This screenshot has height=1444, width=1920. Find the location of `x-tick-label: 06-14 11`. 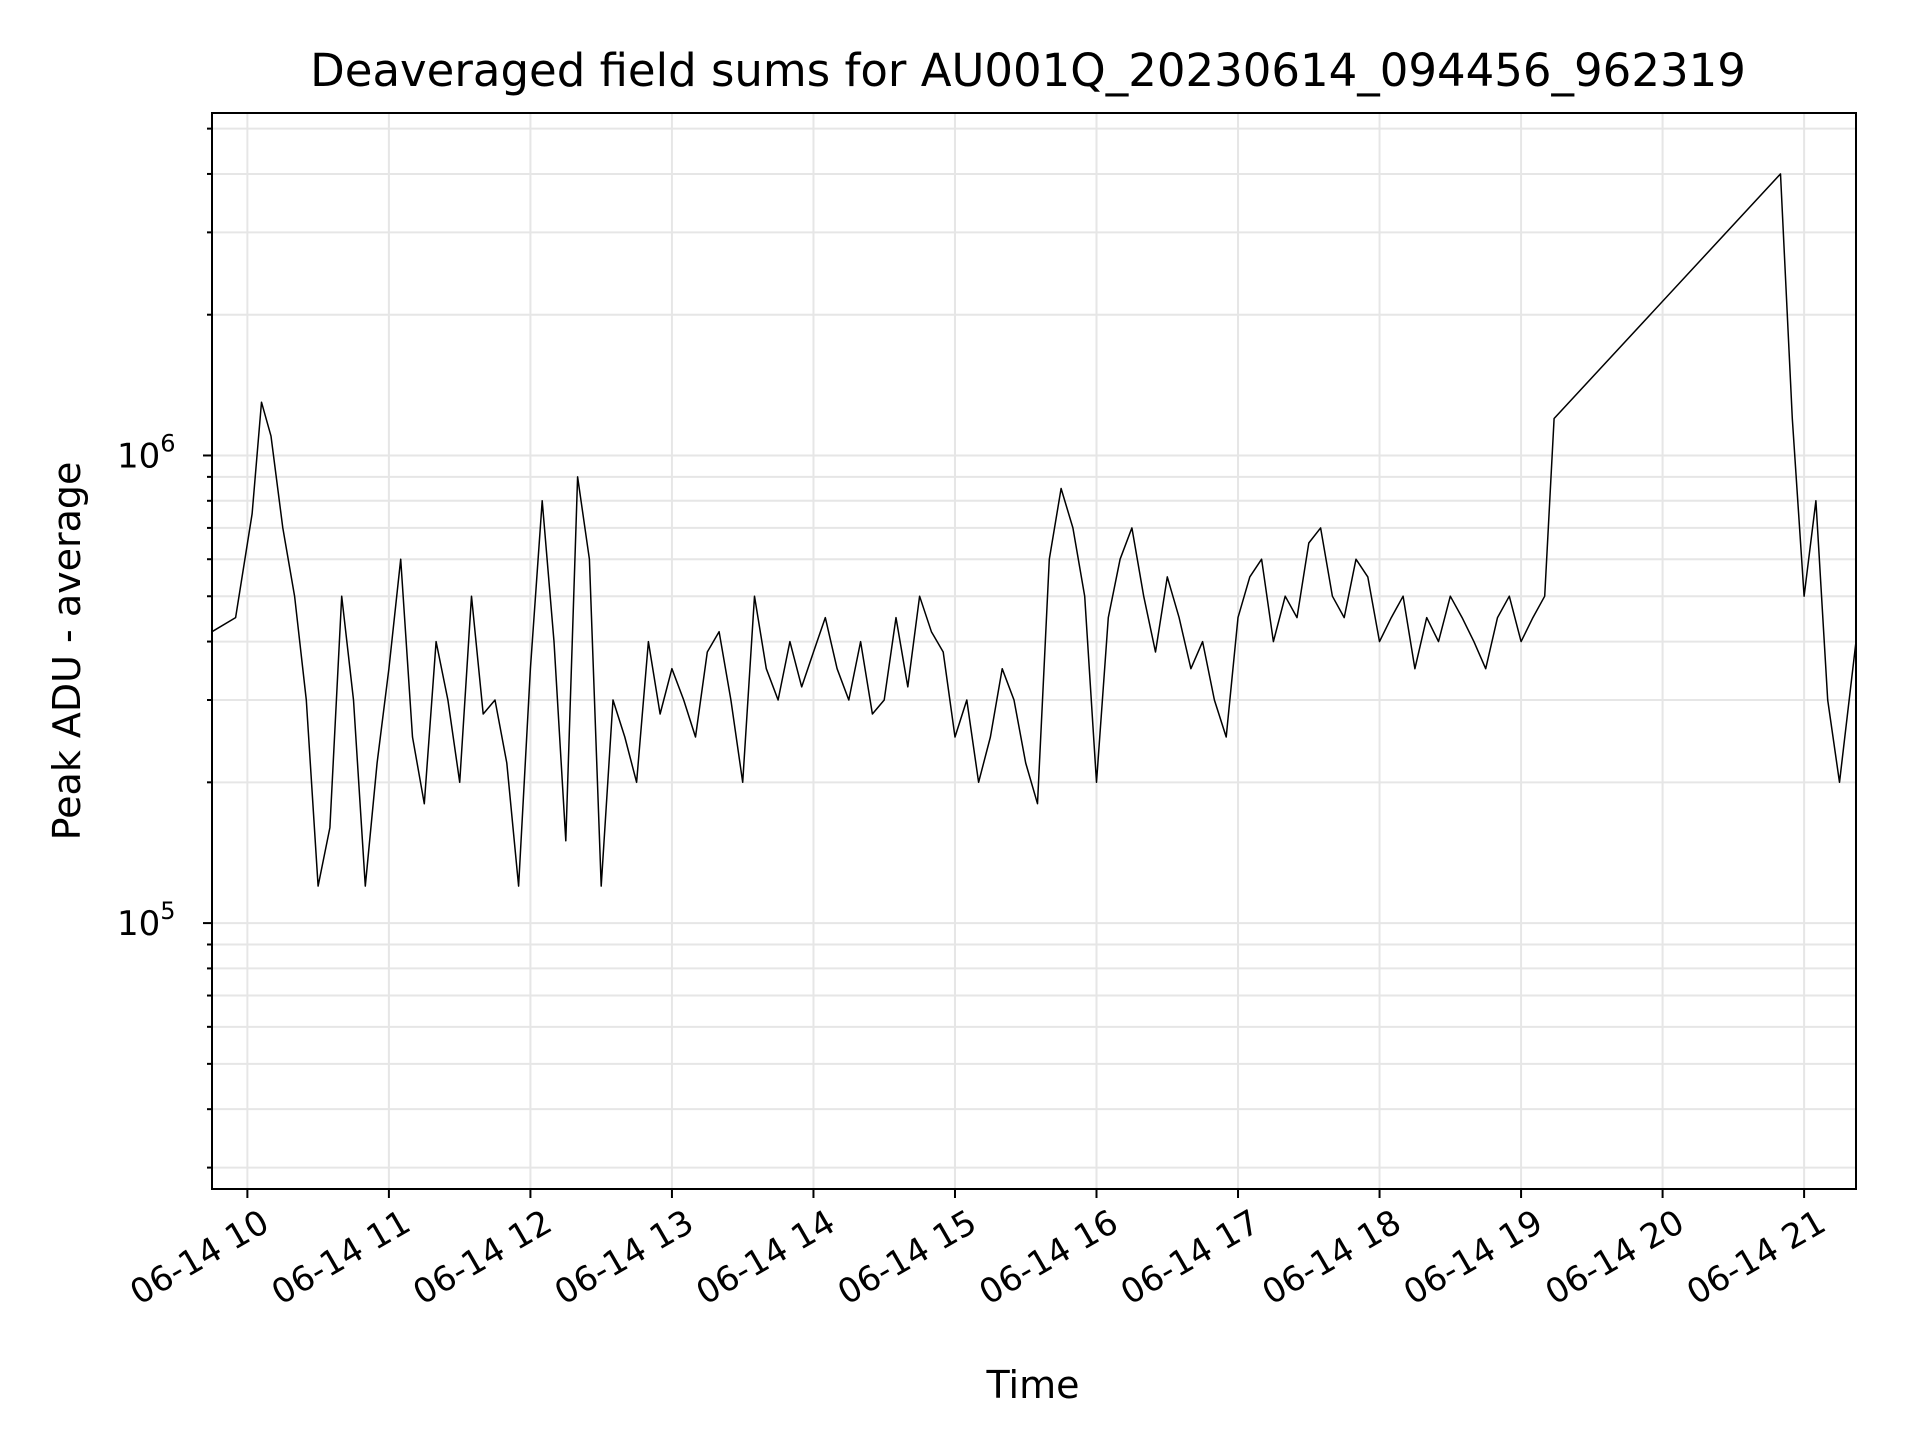

x-tick-label: 06-14 11 is located at coordinates (341, 1257).